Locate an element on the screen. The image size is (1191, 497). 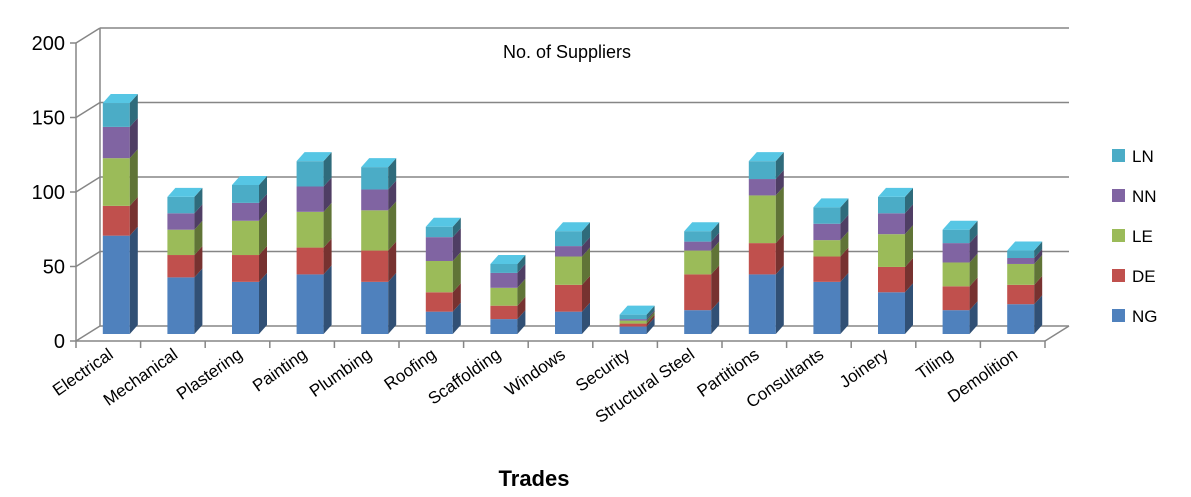
chart-title: No. of Suppliers is located at coordinates (567, 52).